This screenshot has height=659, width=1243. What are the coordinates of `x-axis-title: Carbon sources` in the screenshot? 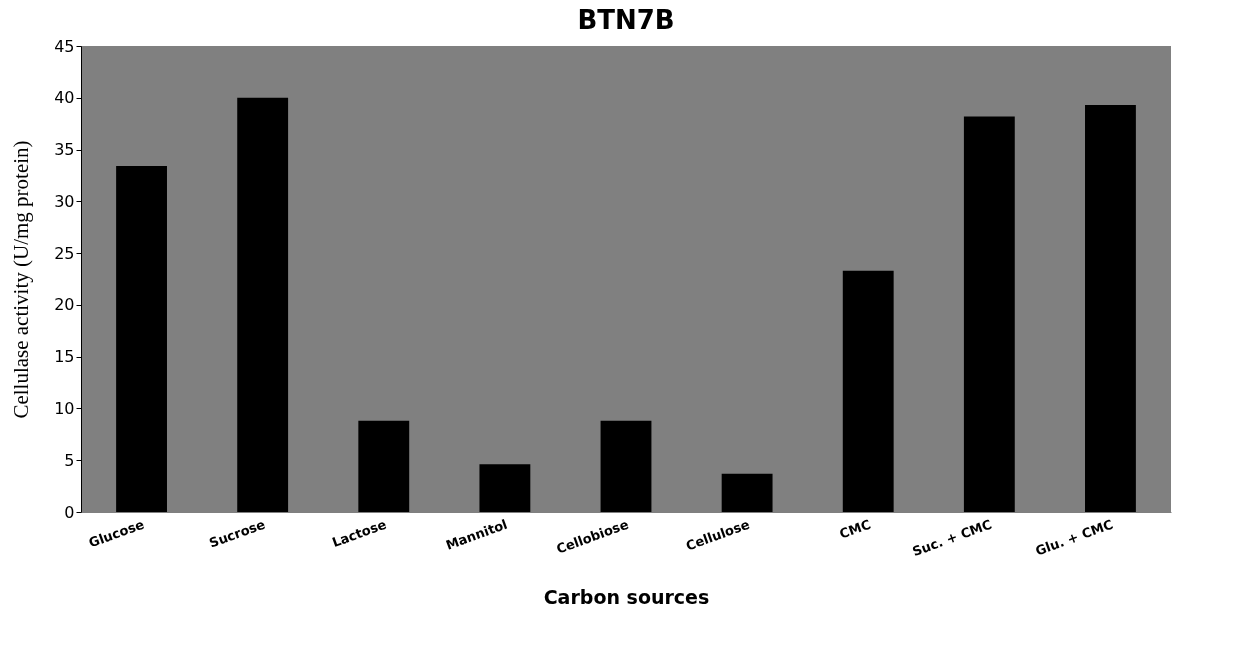 It's located at (626, 597).